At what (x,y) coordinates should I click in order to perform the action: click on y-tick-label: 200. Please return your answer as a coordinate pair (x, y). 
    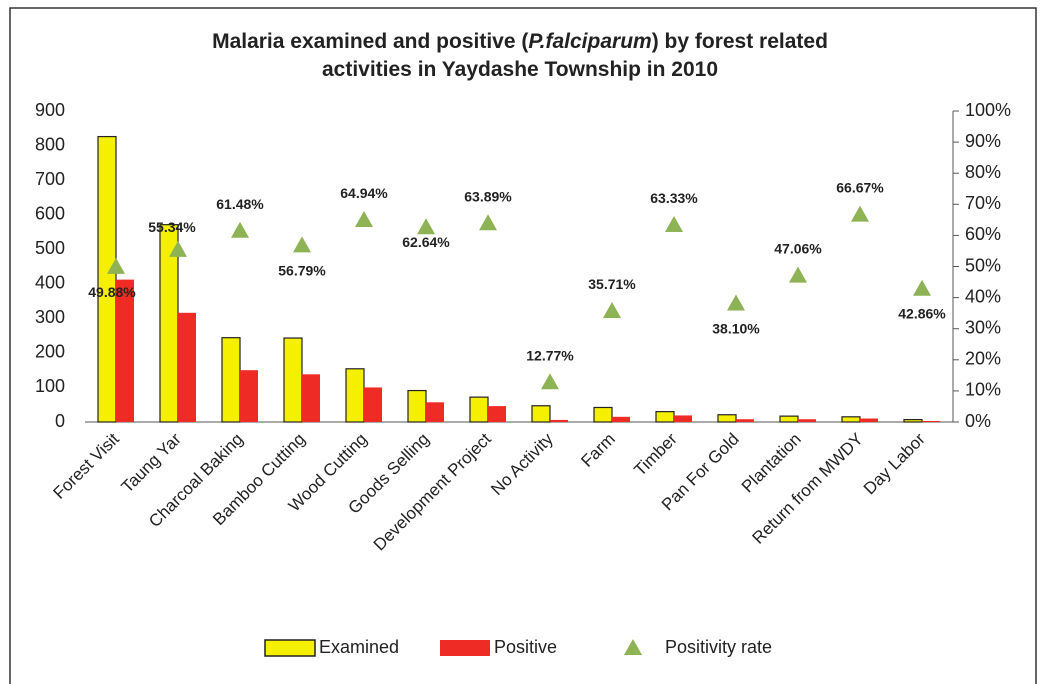
    Looking at the image, I should click on (50, 352).